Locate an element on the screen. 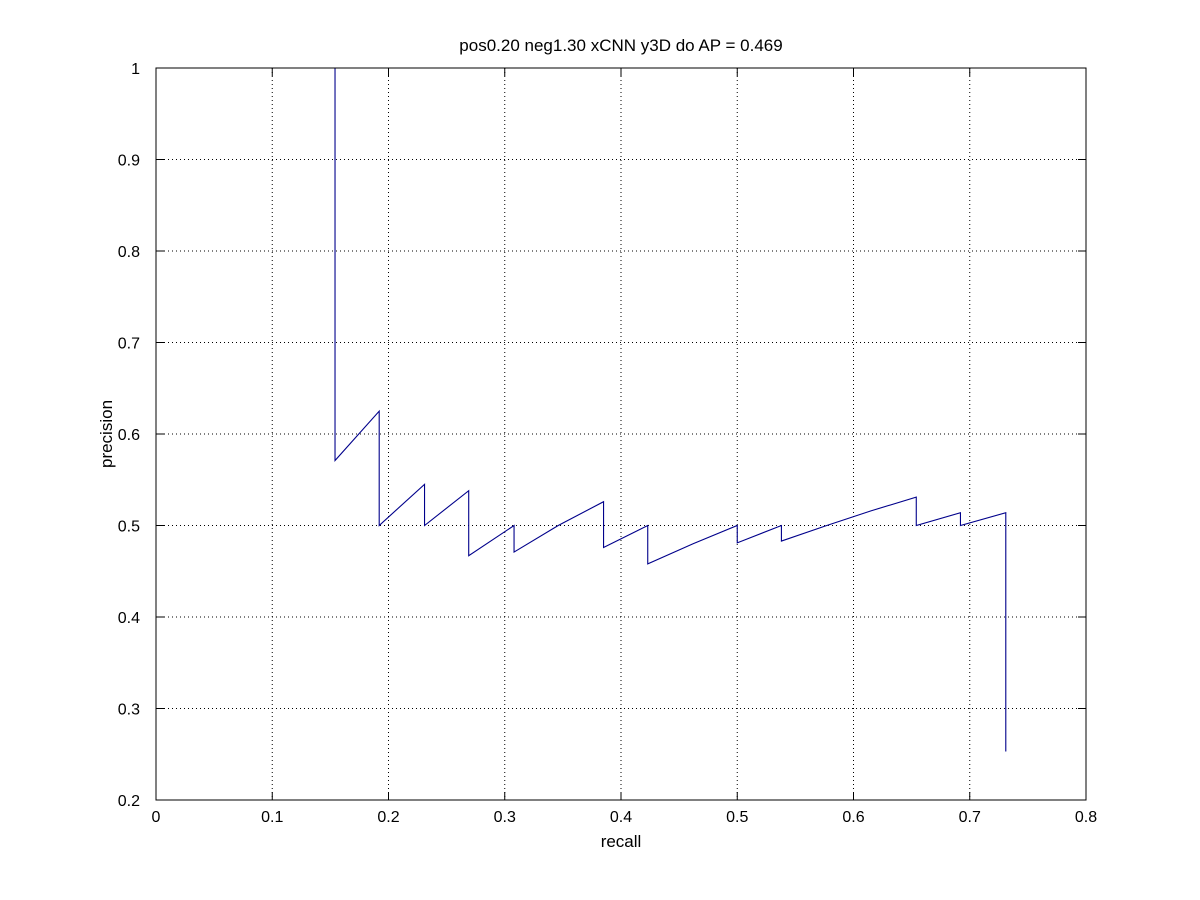 The image size is (1200, 900). x-tick-label: 0.6 is located at coordinates (853, 817).